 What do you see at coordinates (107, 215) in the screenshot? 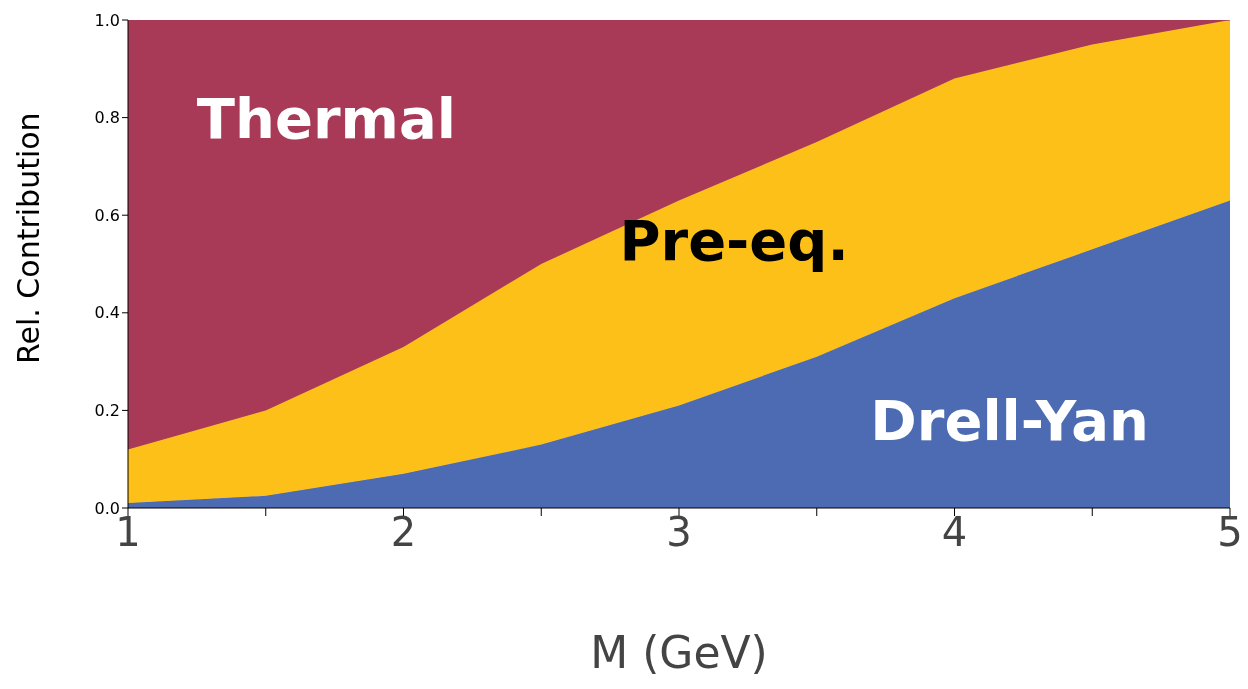
I see `y-tick-label: 0.6` at bounding box center [107, 215].